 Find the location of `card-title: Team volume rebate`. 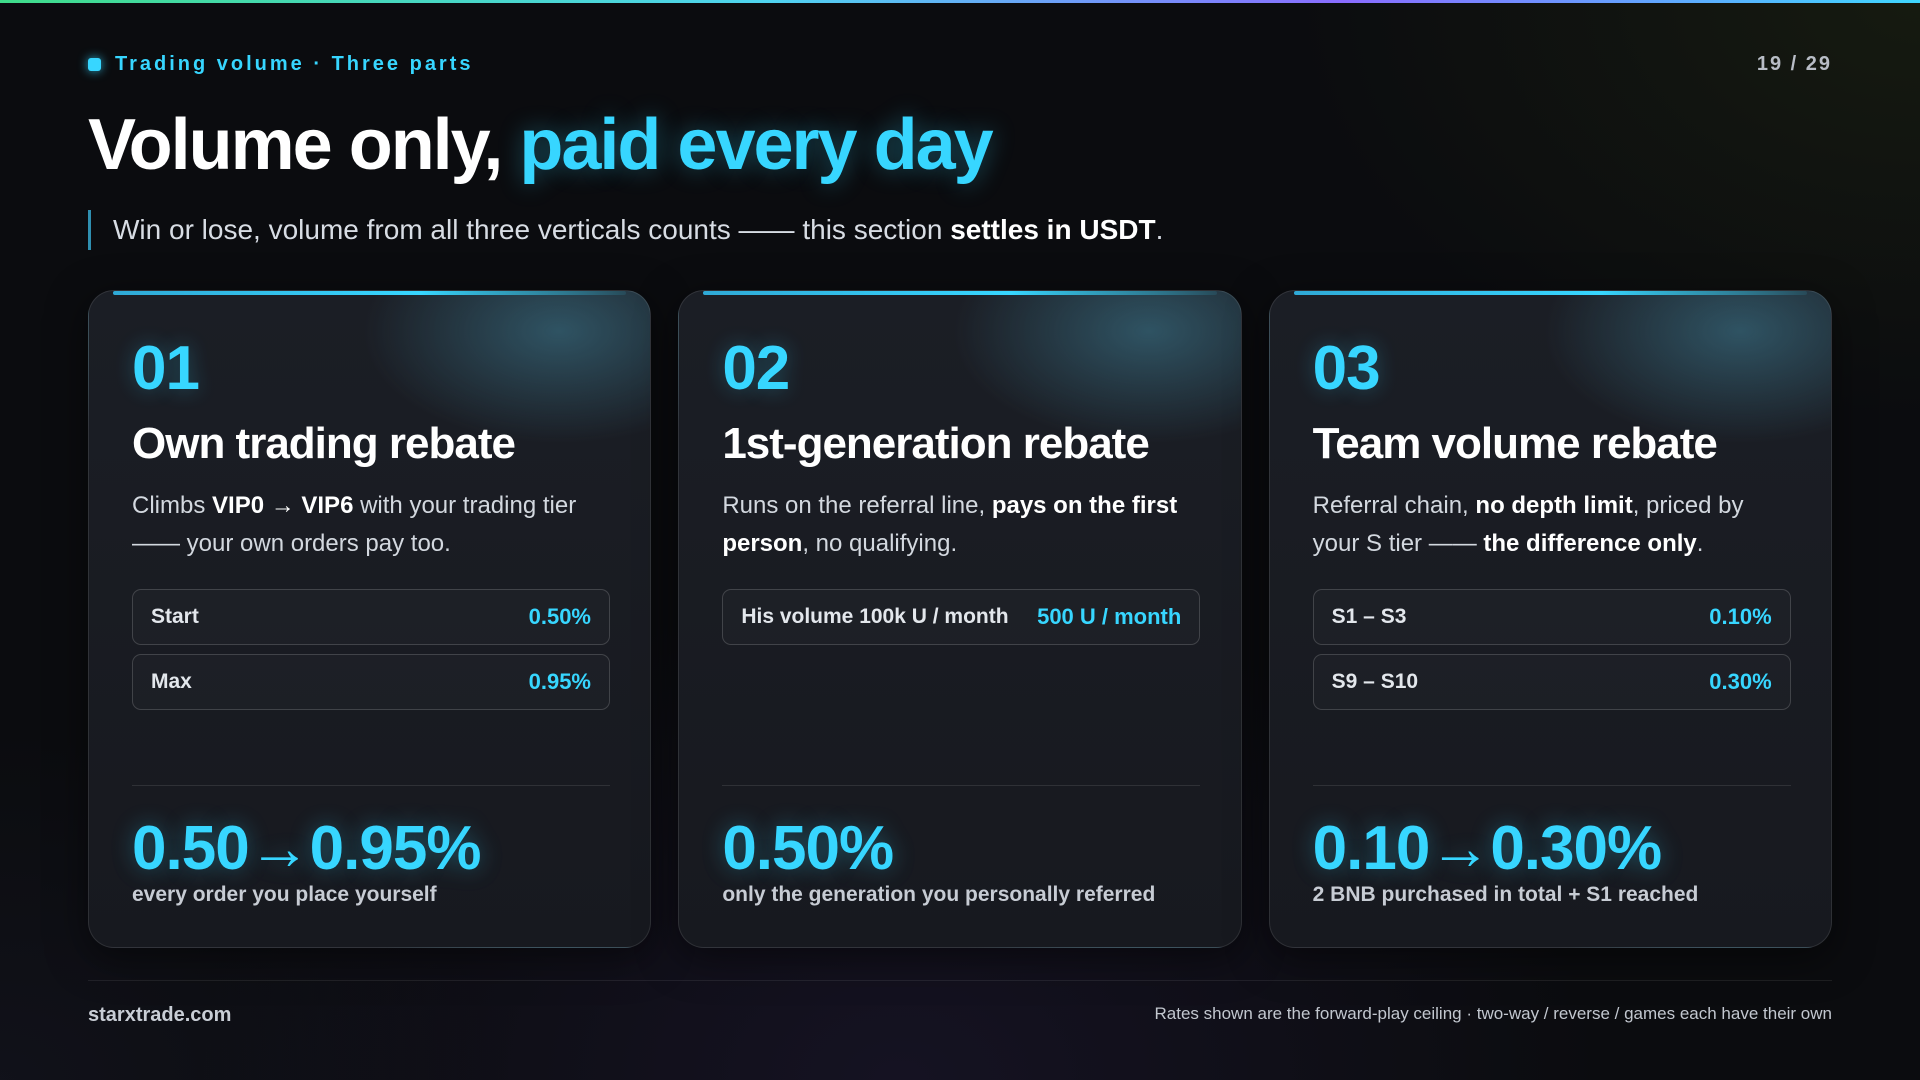

card-title: Team volume rebate is located at coordinates (1515, 443).